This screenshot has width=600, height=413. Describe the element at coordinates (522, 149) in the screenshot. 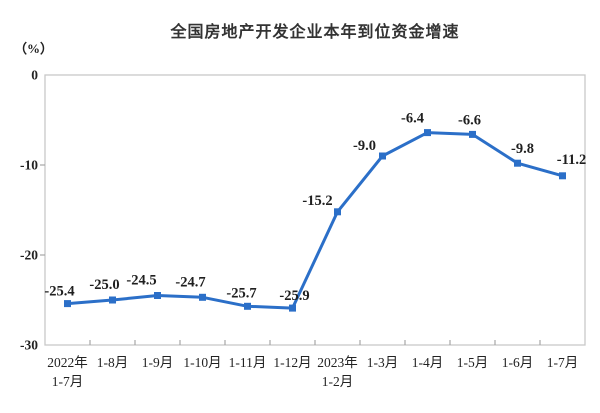

I see `data-point-label: -9.8` at that location.